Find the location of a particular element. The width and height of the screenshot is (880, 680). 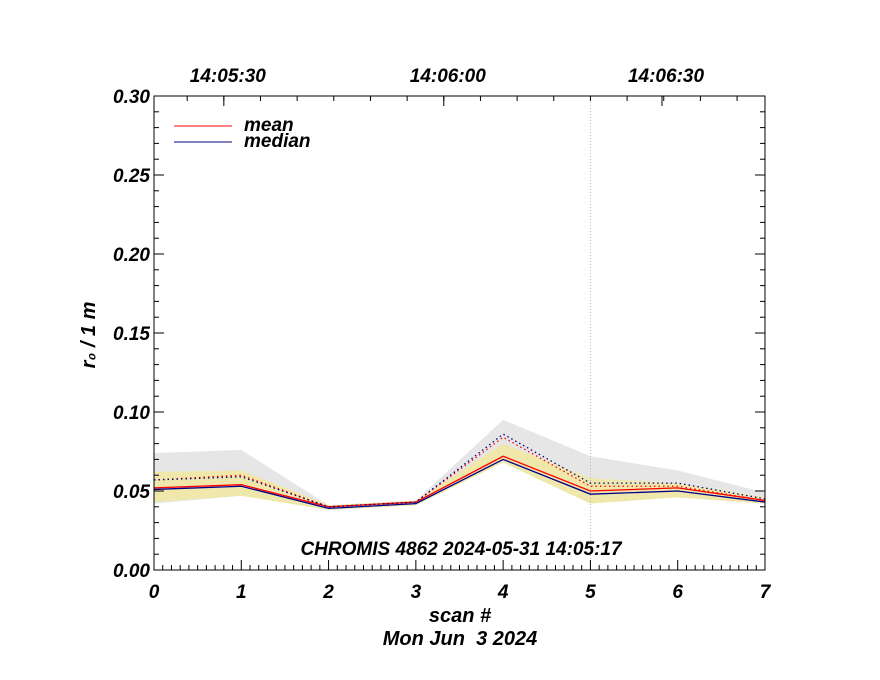

x-tick-label-6: 6 is located at coordinates (677, 592).